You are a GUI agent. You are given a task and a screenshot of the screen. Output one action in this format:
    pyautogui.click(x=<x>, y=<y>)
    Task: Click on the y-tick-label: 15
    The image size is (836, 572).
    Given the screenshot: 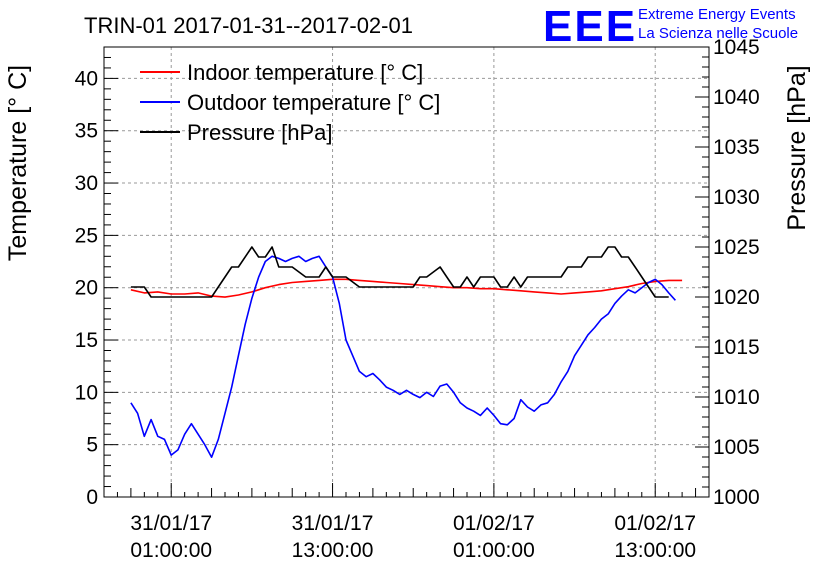 What is the action you would take?
    pyautogui.click(x=86, y=340)
    